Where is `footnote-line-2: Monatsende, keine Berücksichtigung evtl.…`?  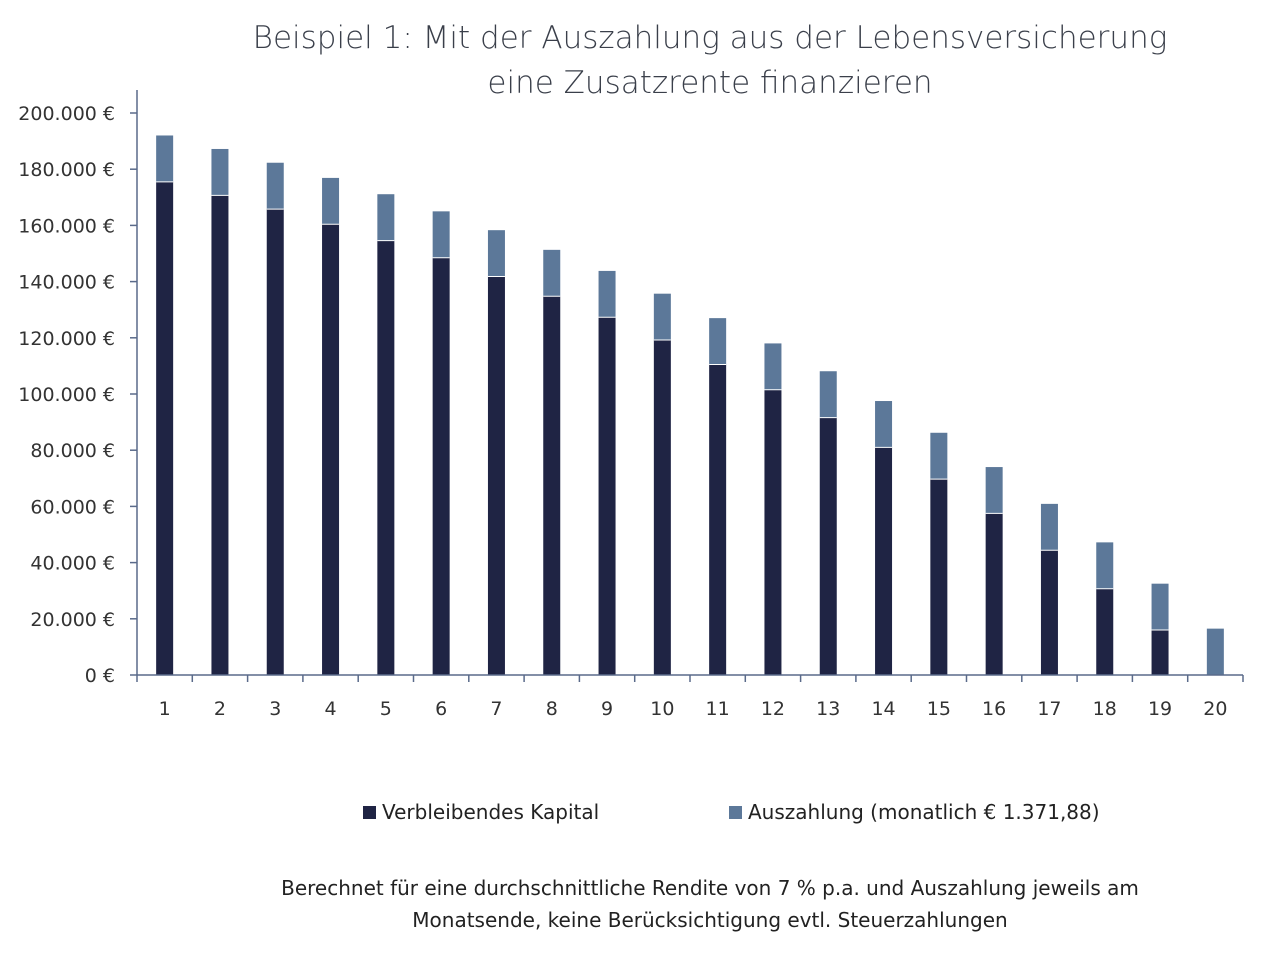
footnote-line-2: Monatsende, keine Berücksichtigung evtl.… is located at coordinates (710, 920).